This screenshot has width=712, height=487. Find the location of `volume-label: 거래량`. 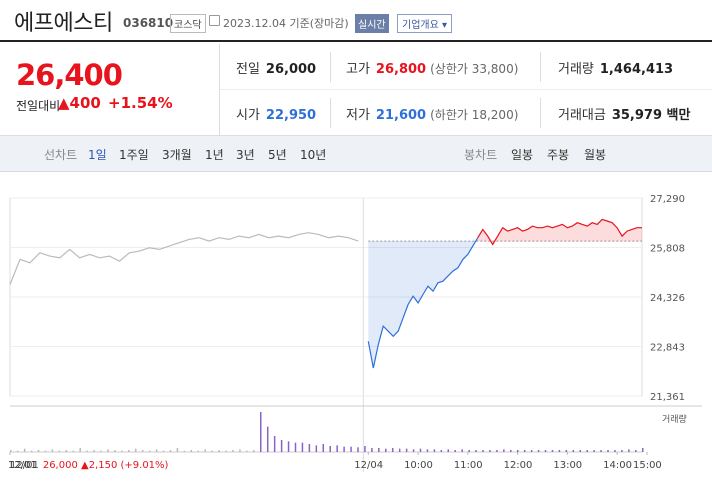

volume-label: 거래량 is located at coordinates (674, 419).